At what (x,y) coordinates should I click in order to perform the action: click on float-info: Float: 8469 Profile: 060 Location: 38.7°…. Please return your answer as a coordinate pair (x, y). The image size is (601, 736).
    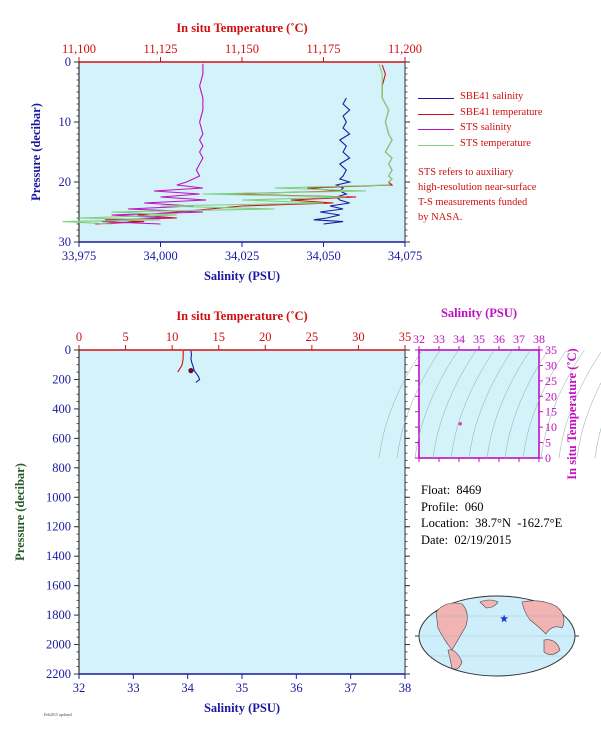
    Looking at the image, I should click on (491, 515).